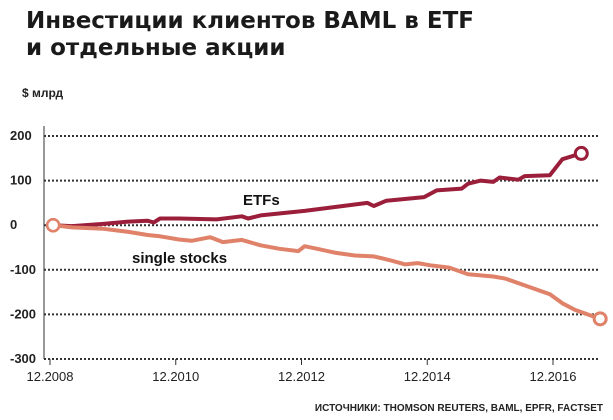 This screenshot has width=613, height=420. I want to click on y-axis-label: $ млрд, so click(43, 93).